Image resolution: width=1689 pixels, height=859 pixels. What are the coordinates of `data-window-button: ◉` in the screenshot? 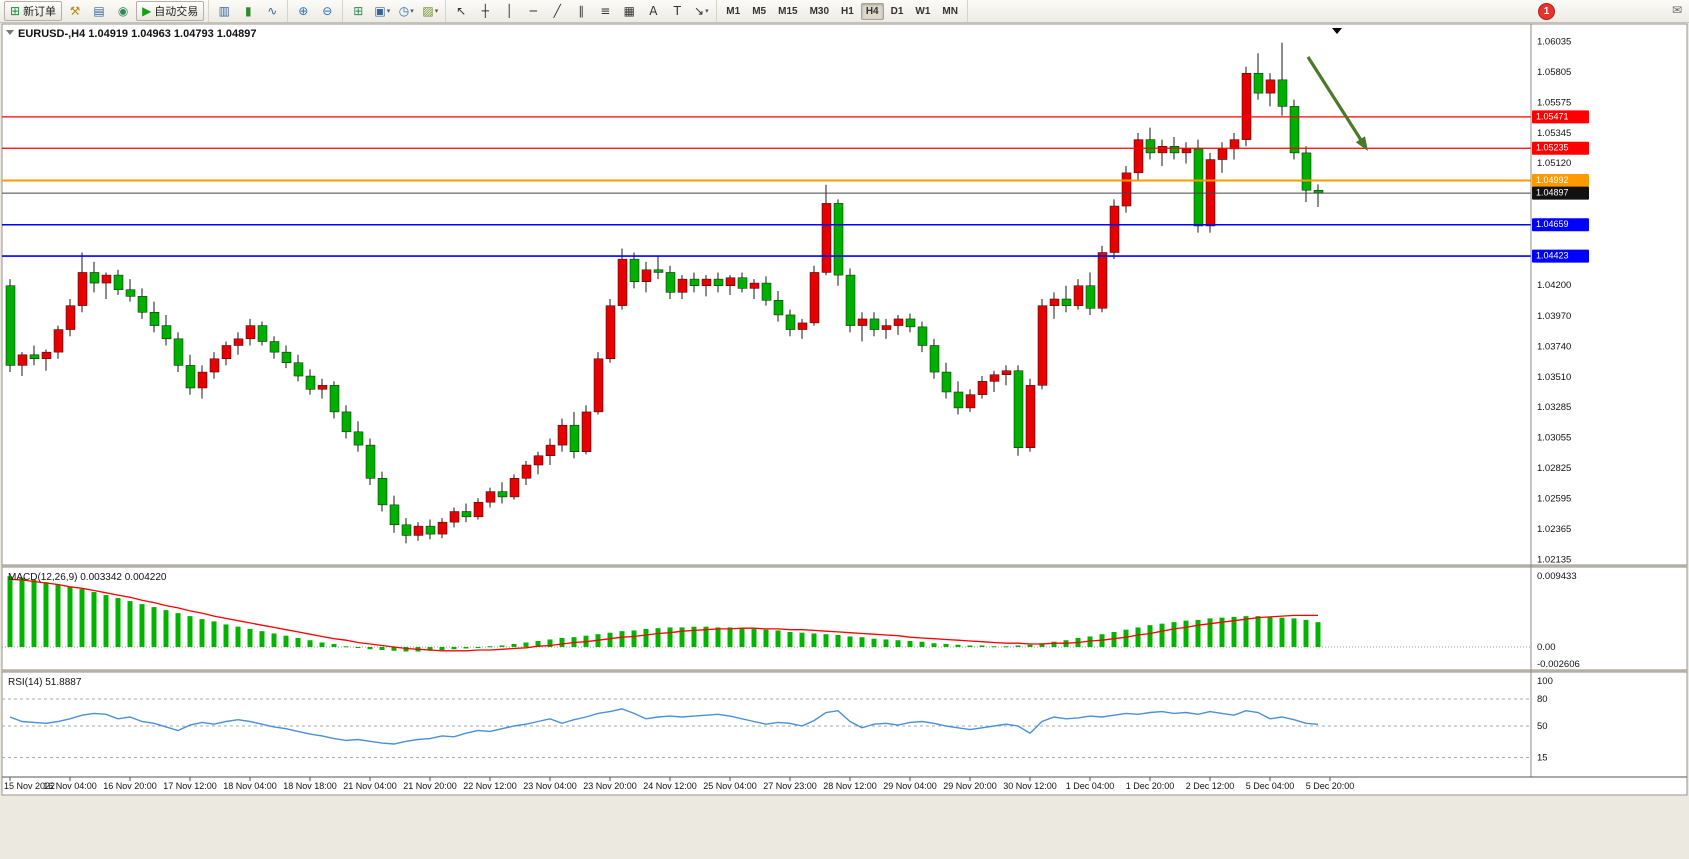 It's located at (123, 11).